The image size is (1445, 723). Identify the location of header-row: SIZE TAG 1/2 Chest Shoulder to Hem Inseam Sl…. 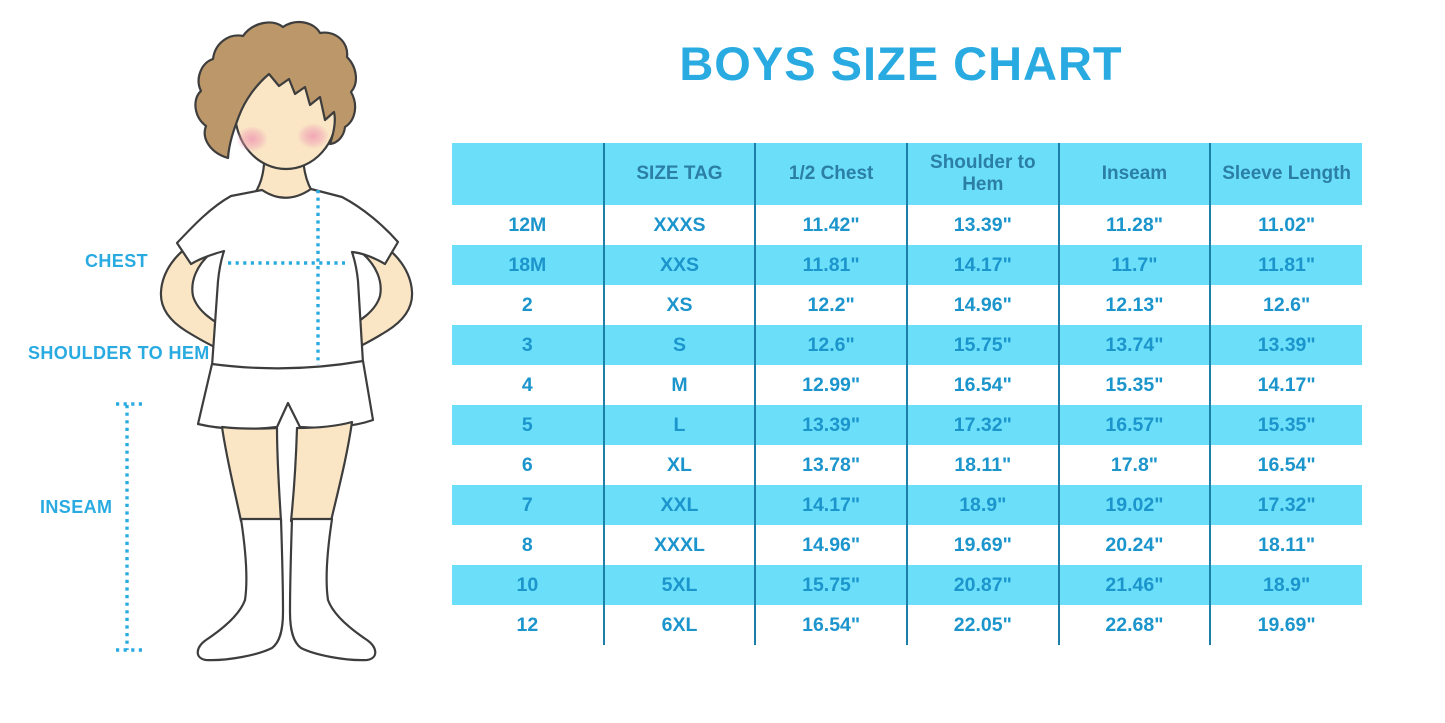
(907, 174).